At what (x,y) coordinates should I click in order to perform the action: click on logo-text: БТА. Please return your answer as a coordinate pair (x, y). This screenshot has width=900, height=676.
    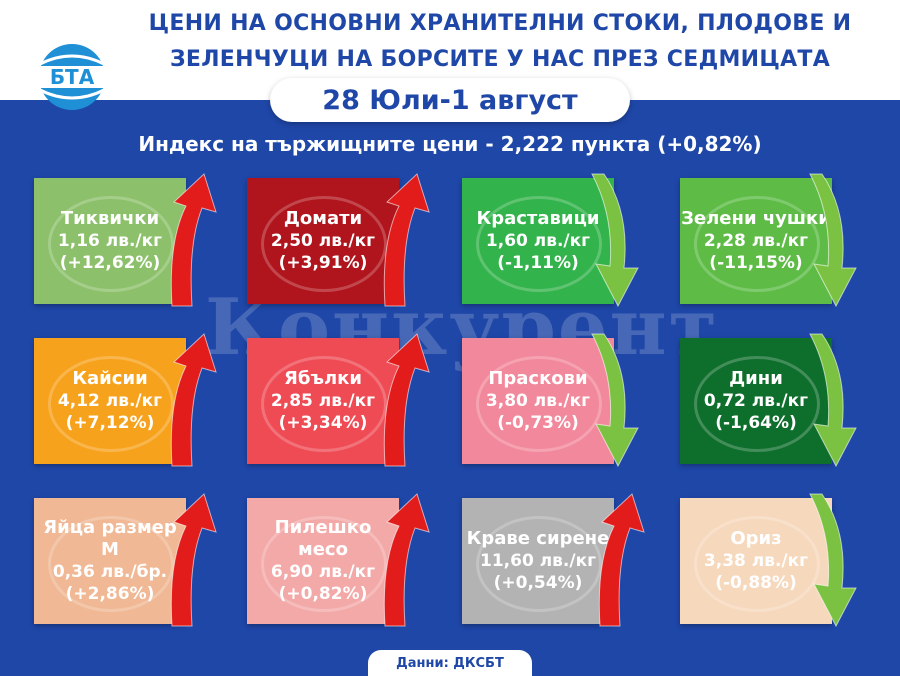
    Looking at the image, I should click on (72, 77).